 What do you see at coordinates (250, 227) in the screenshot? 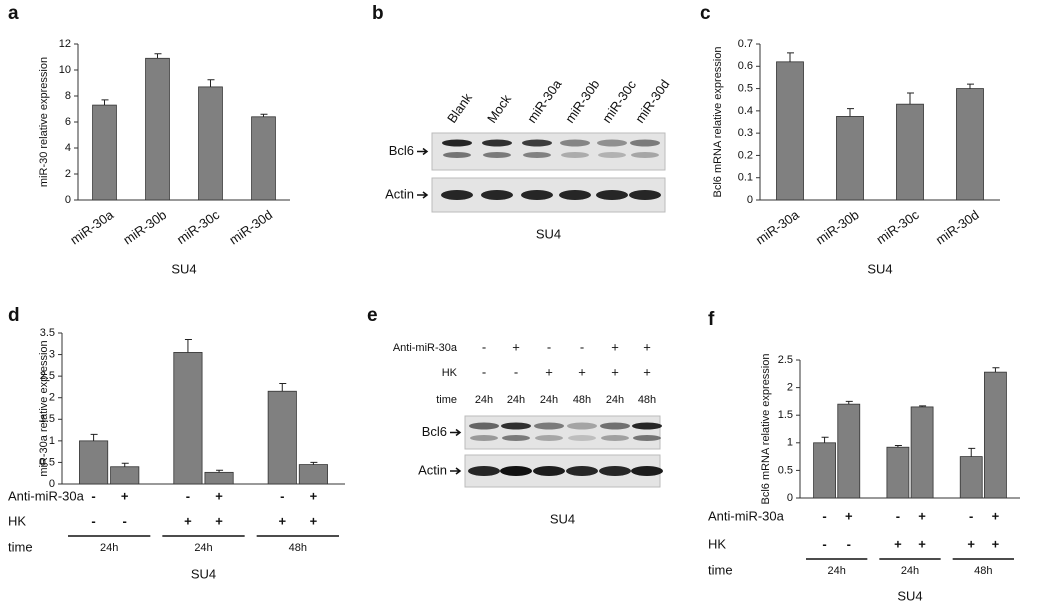
I see `x-tick-label: miR-30d` at bounding box center [250, 227].